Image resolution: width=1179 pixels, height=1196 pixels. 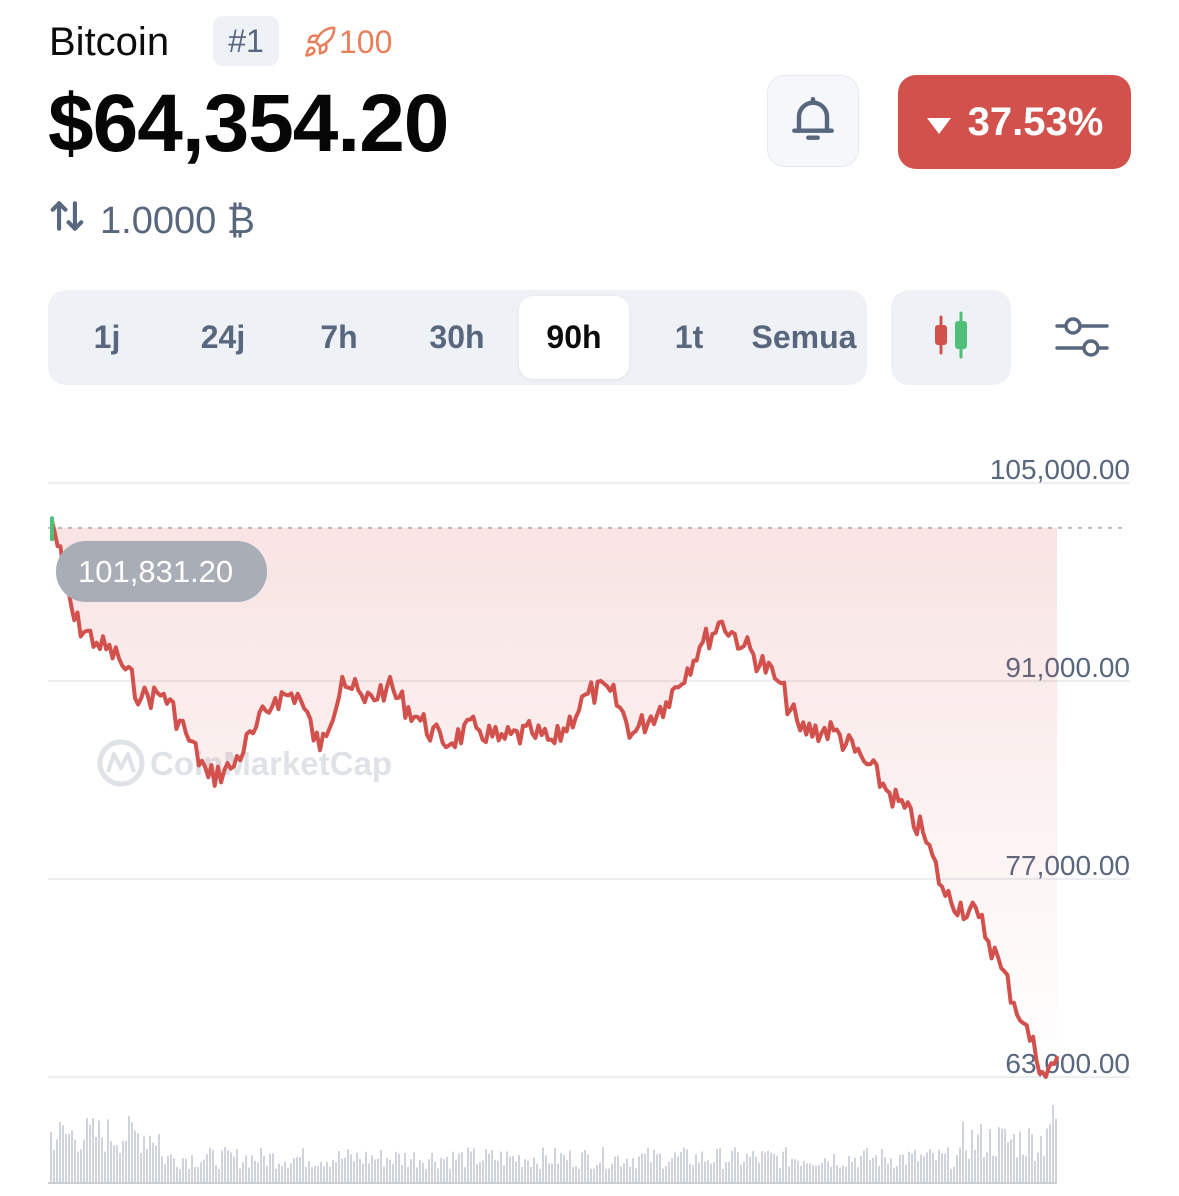 I want to click on chart-settings-button, so click(x=1082, y=339).